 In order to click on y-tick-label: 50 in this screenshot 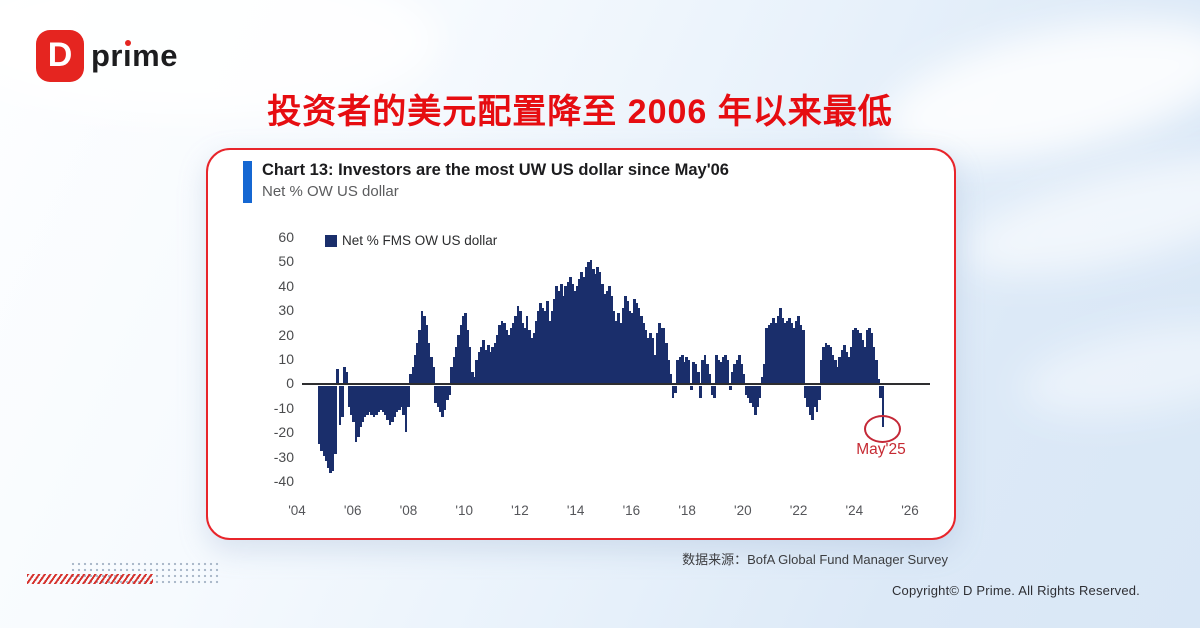, I will do `click(286, 261)`.